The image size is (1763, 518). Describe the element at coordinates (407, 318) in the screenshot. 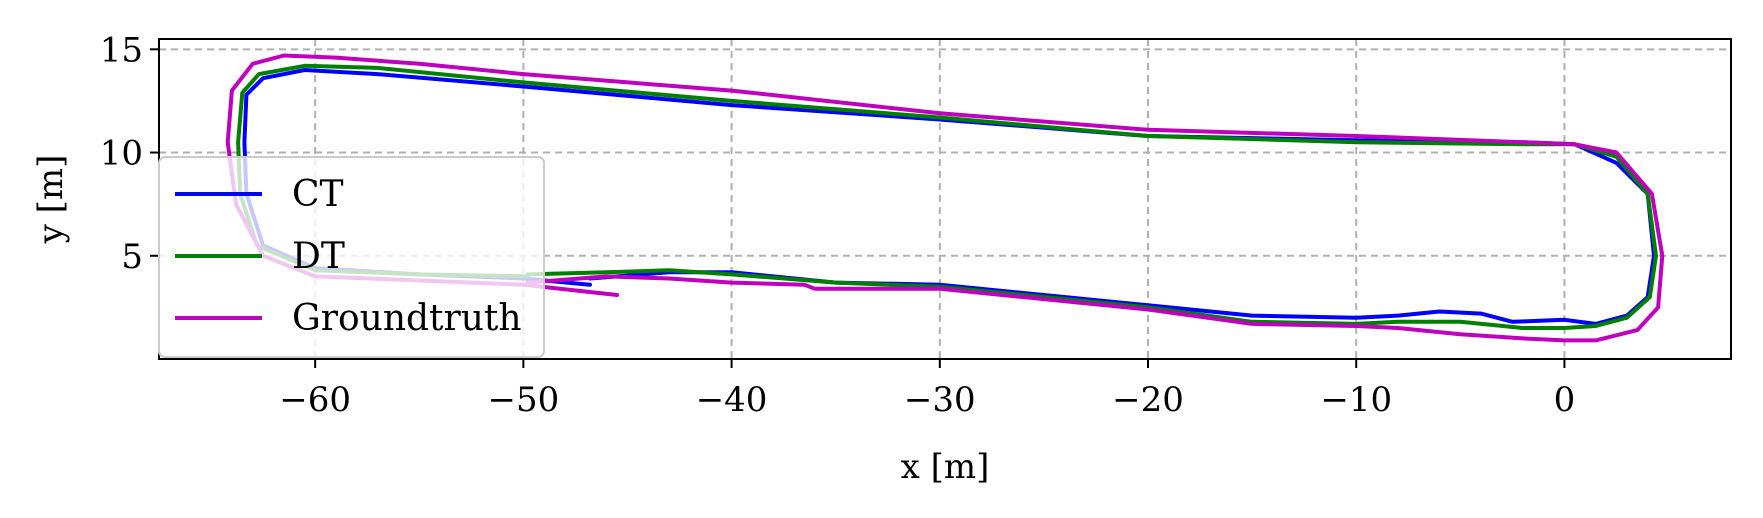

I see `legend-label-groundtruth: Groundtruth` at that location.